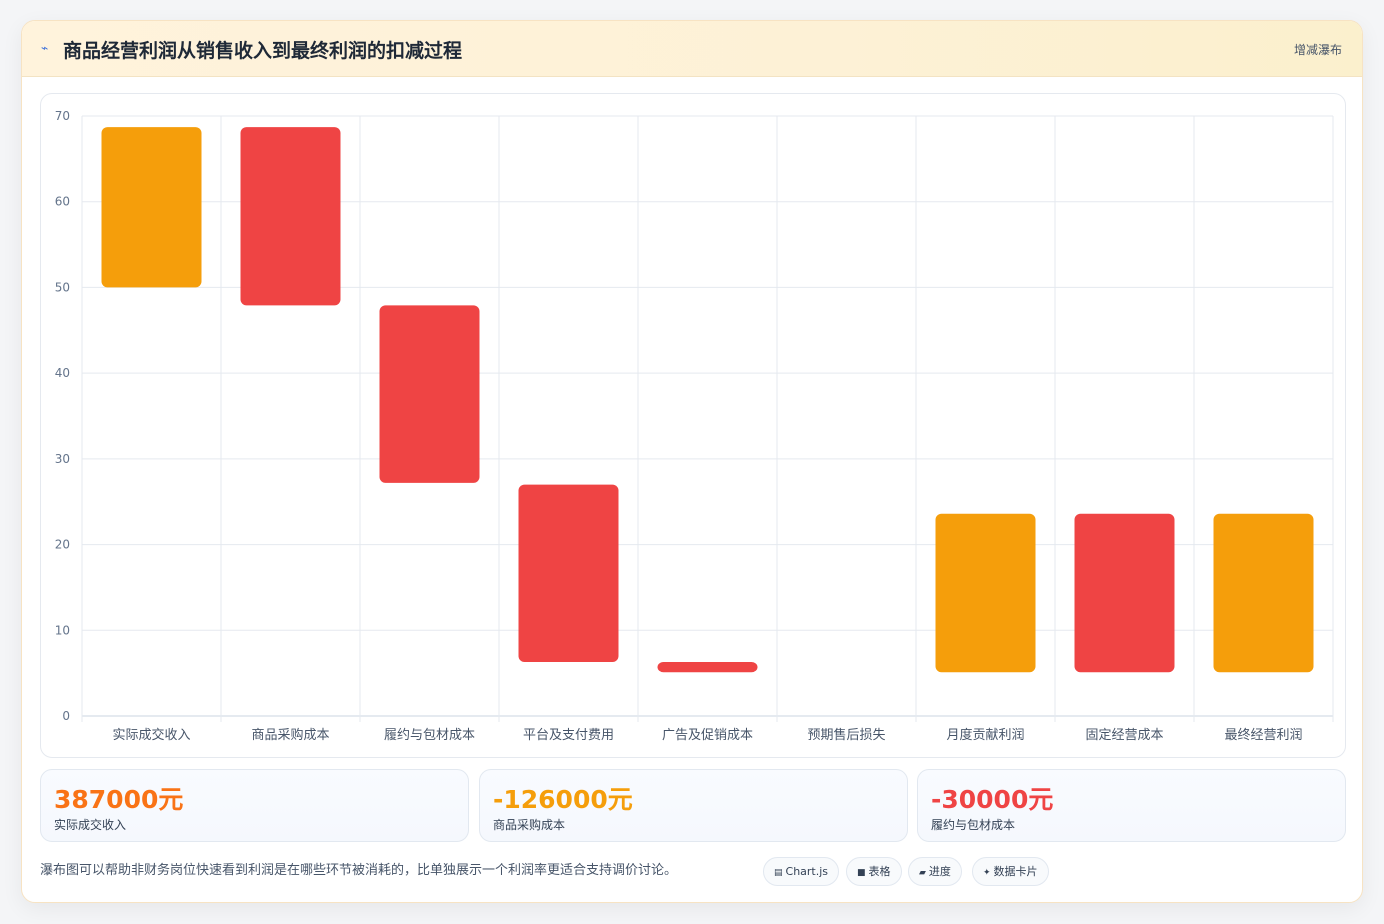 The image size is (1384, 924). What do you see at coordinates (987, 873) in the screenshot?
I see `data-card-icon: ✦` at bounding box center [987, 873].